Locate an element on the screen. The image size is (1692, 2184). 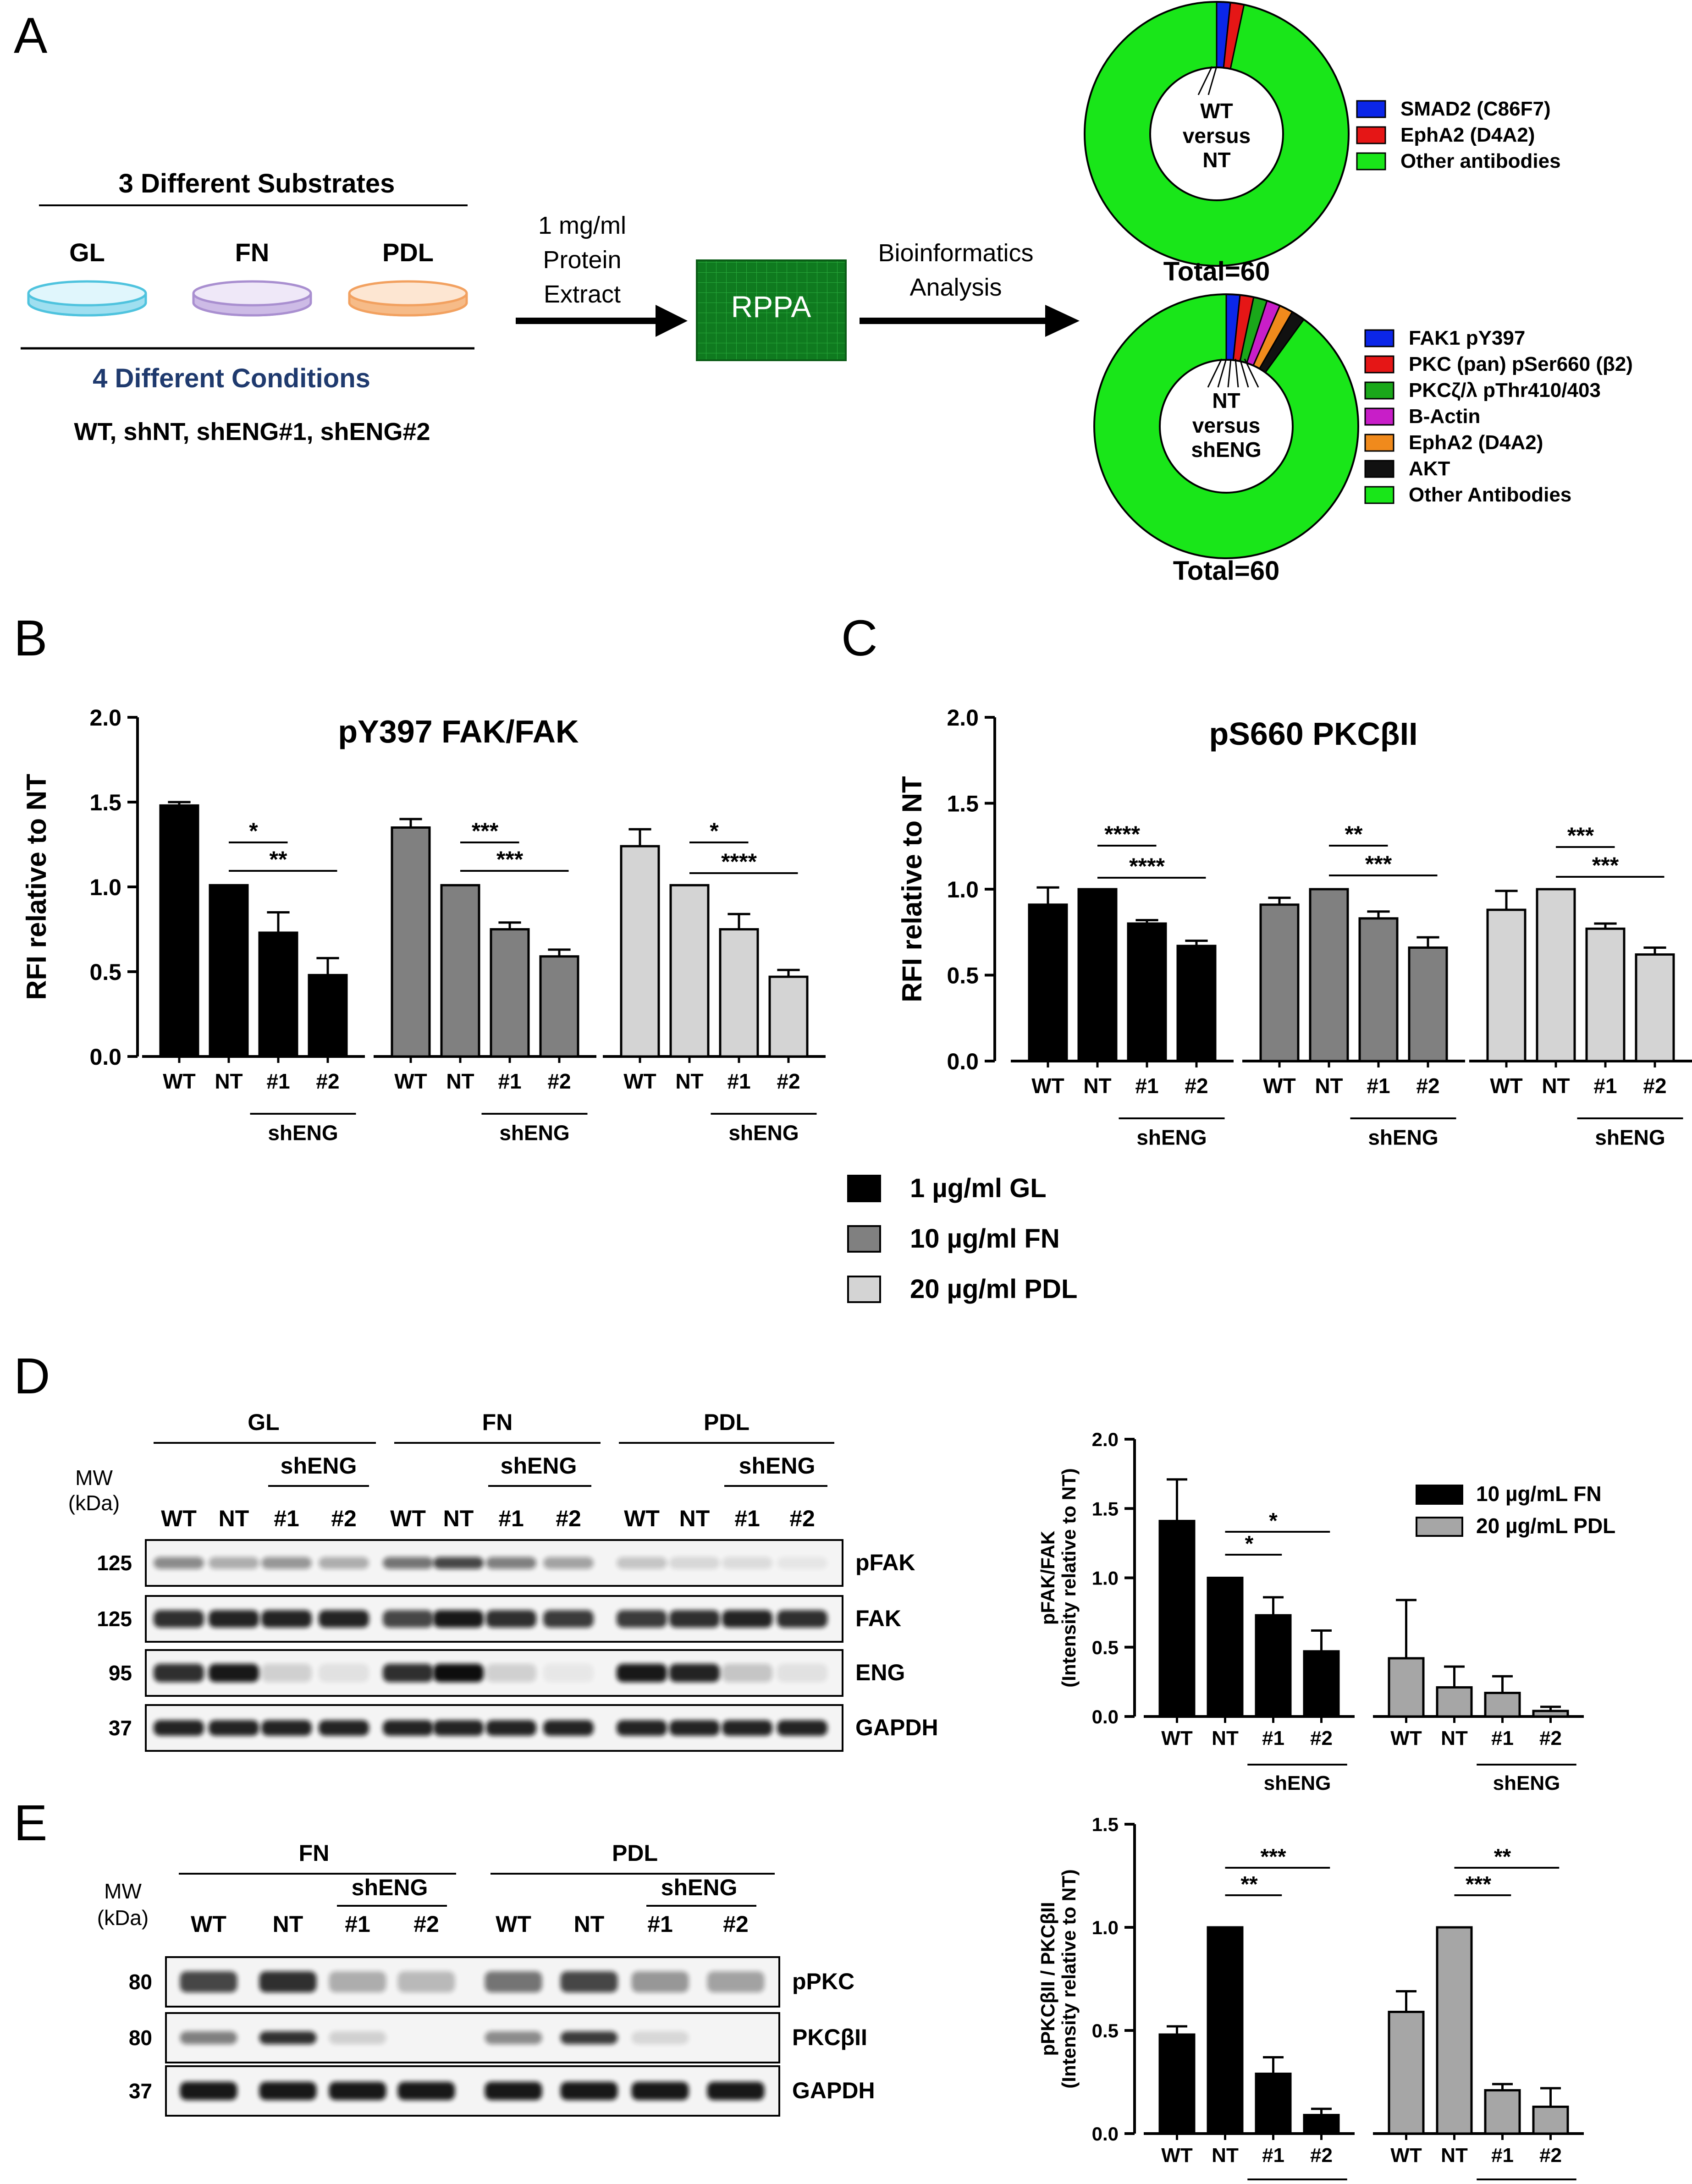
y-tick-label: 0.0 is located at coordinates (963, 1061).